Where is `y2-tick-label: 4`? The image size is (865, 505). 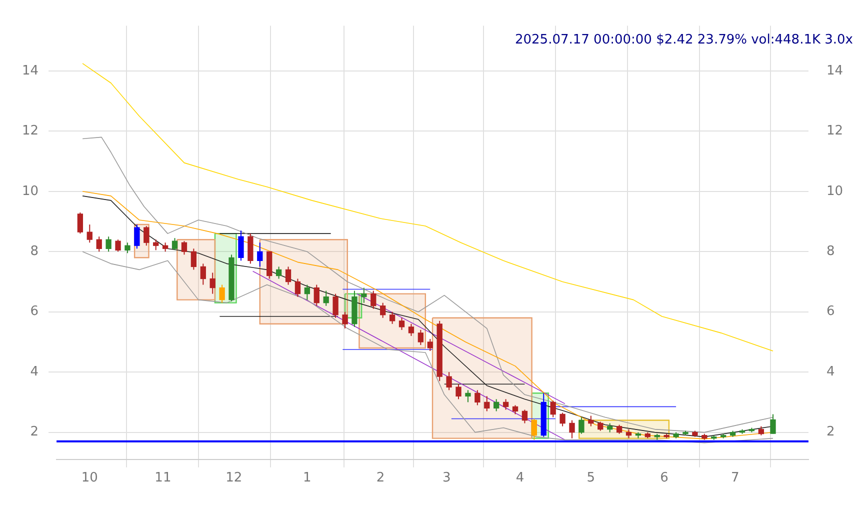
y2-tick-label: 4 is located at coordinates (830, 372).